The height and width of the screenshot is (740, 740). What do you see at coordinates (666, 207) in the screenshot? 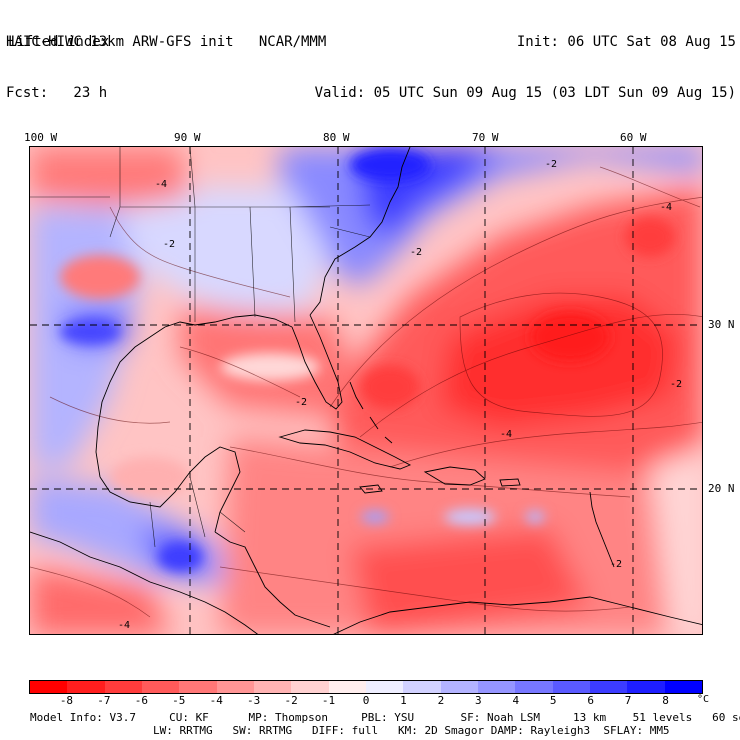
I see `contour-label-5: -4` at bounding box center [666, 207].